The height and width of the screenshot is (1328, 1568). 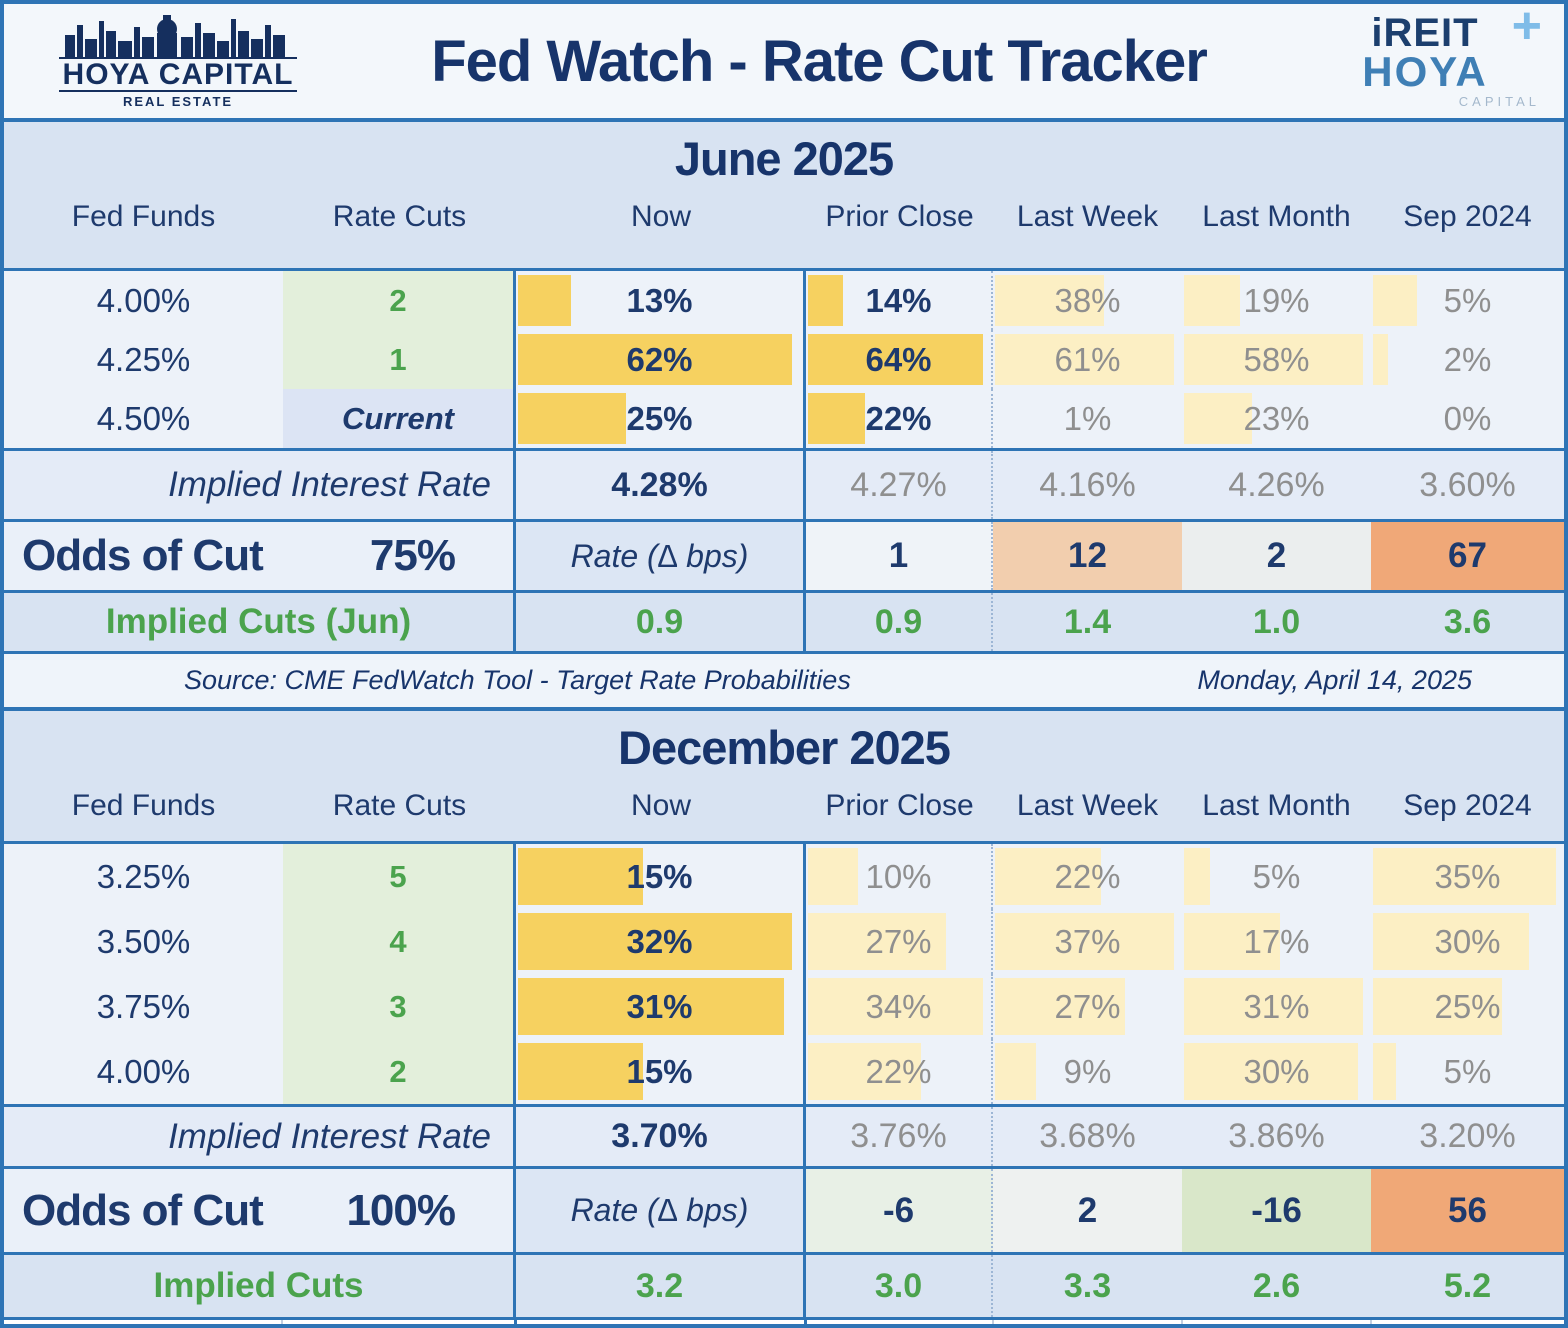 I want to click on prob-value: 31%, so click(x=659, y=1006).